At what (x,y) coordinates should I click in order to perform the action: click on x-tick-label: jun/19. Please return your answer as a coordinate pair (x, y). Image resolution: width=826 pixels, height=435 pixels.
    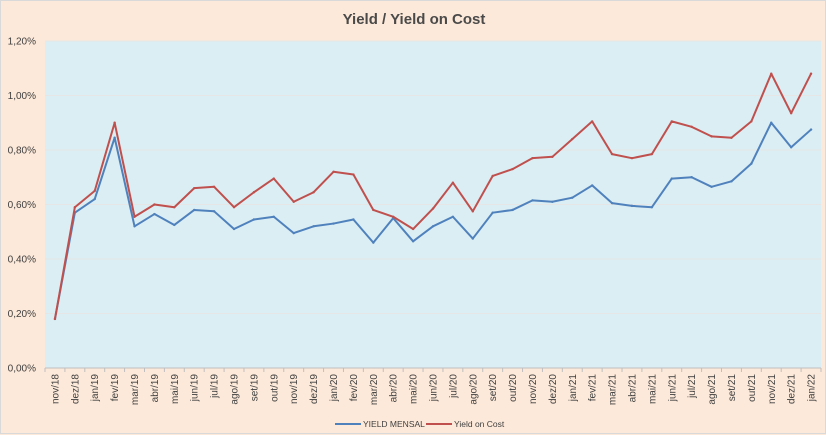
    Looking at the image, I should click on (195, 388).